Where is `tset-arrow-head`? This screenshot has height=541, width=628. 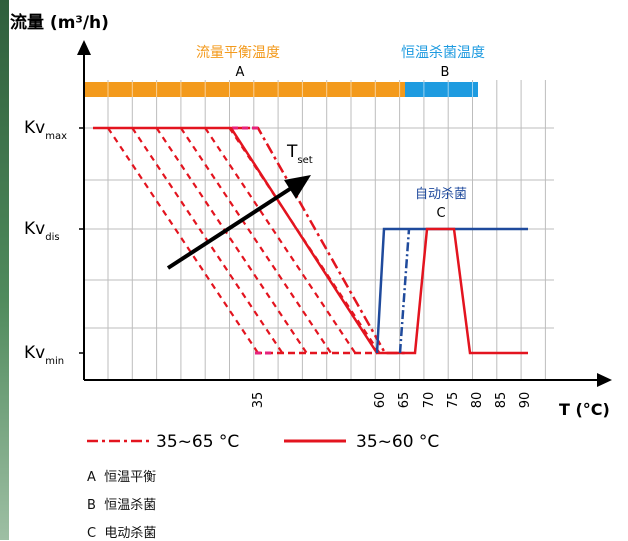 tset-arrow-head is located at coordinates (297, 187).